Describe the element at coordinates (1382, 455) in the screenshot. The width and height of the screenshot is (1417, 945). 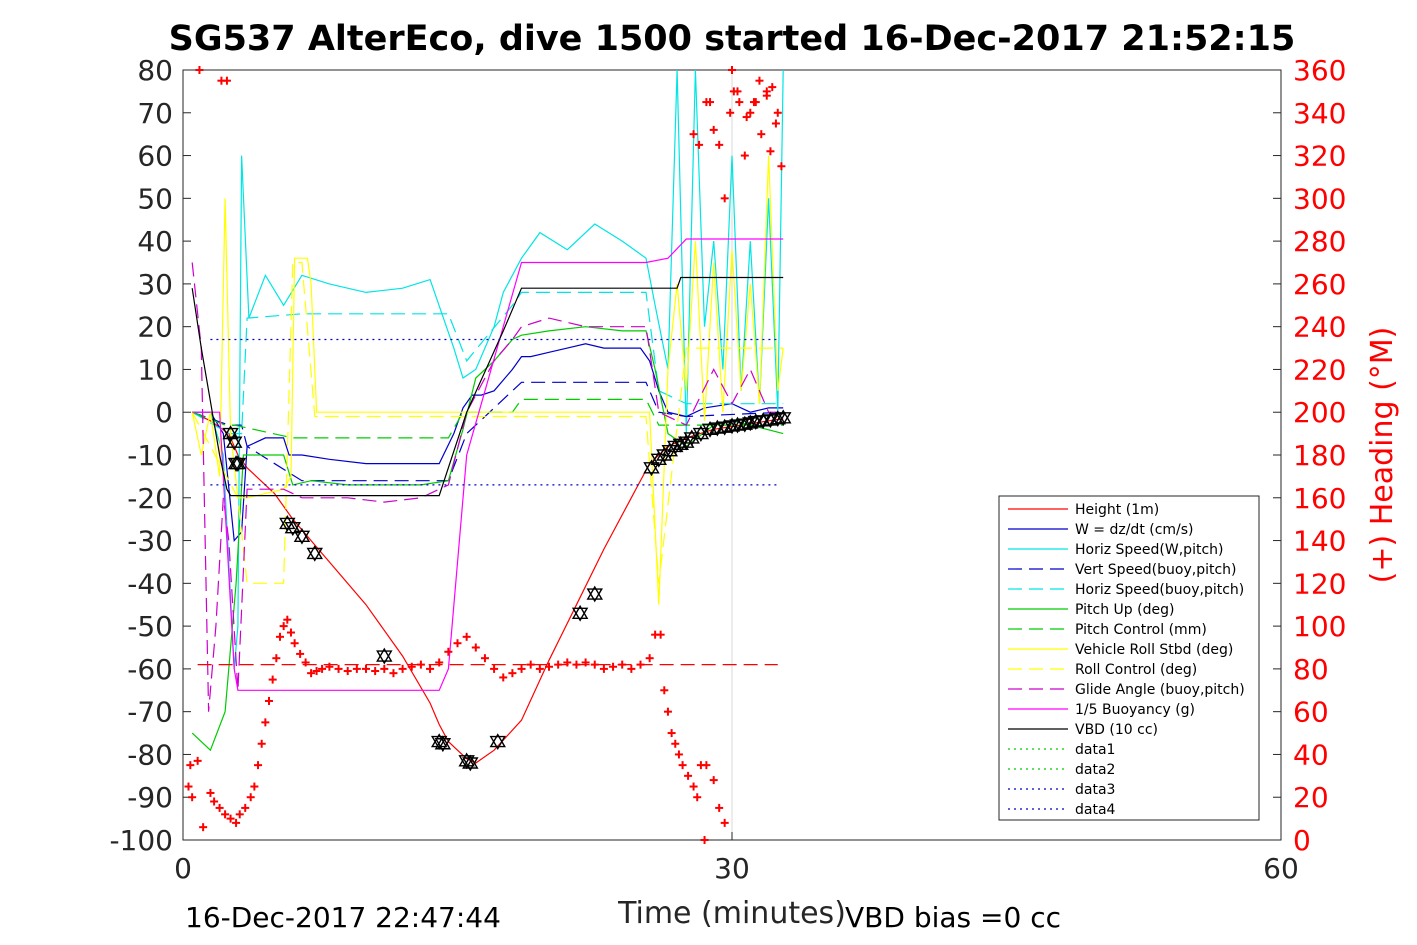
I see `y-axis-right-label: (+) Heading (°M)` at that location.